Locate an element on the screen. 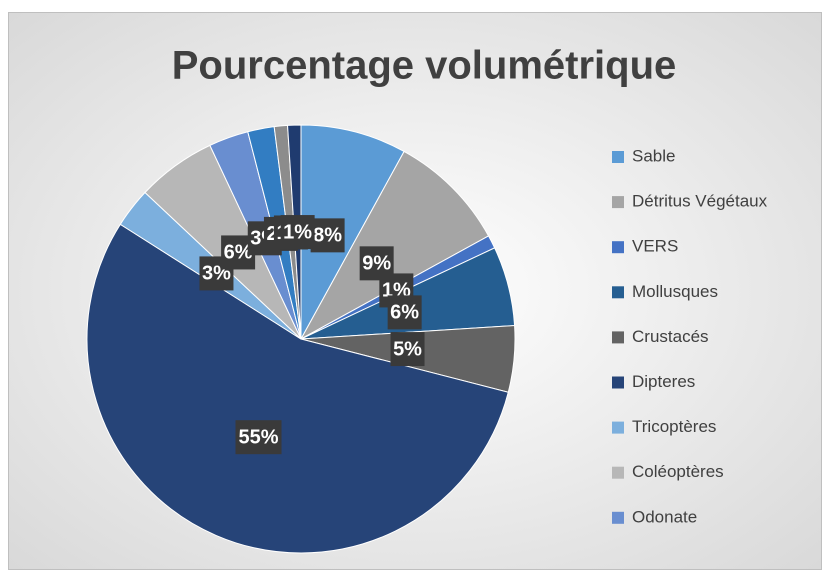 The height and width of the screenshot is (577, 827). data-label: 9% is located at coordinates (376, 264).